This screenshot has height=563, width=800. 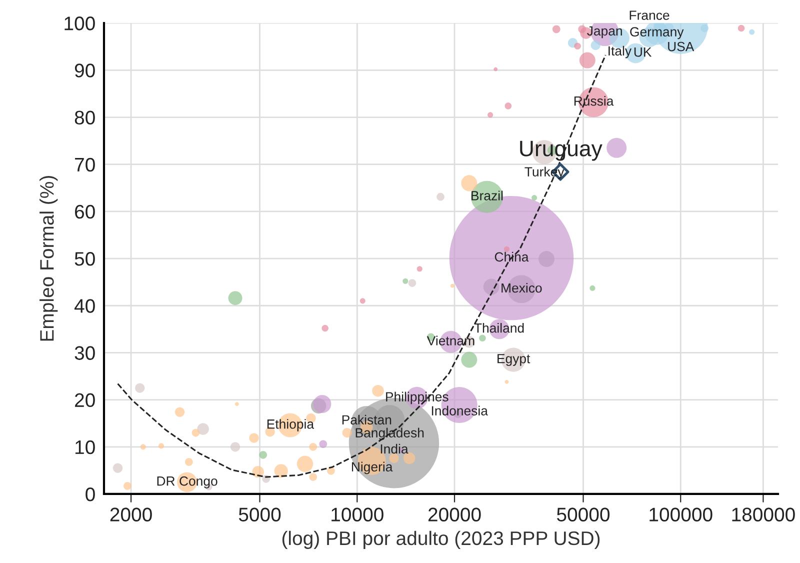 What do you see at coordinates (390, 434) in the screenshot?
I see `annotation: Bangladesh` at bounding box center [390, 434].